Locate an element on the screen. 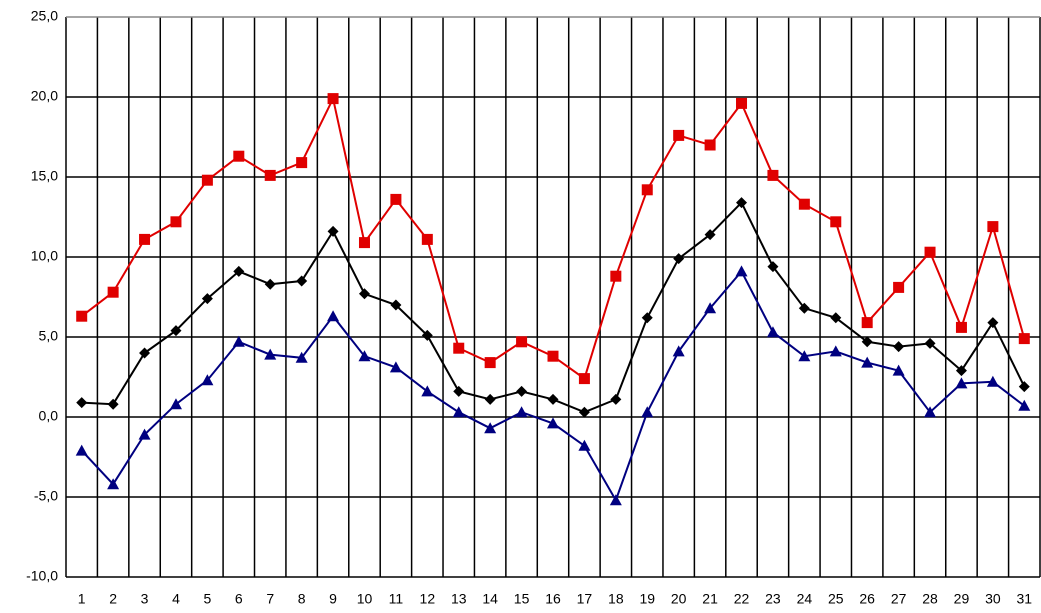  x-tick-label: 3 is located at coordinates (145, 599).